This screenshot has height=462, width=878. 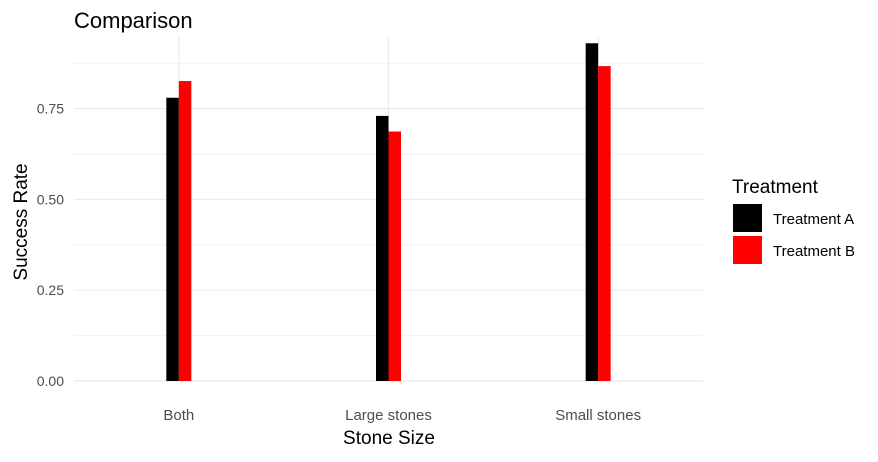 What do you see at coordinates (389, 438) in the screenshot?
I see `x-axis-label: Stone Size` at bounding box center [389, 438].